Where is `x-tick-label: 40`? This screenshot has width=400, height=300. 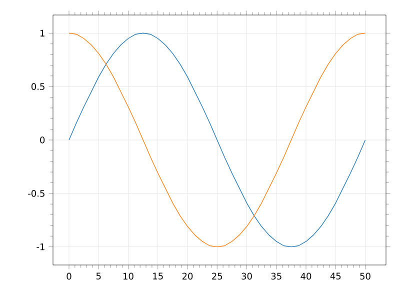
x-tick-label: 40 is located at coordinates (306, 276).